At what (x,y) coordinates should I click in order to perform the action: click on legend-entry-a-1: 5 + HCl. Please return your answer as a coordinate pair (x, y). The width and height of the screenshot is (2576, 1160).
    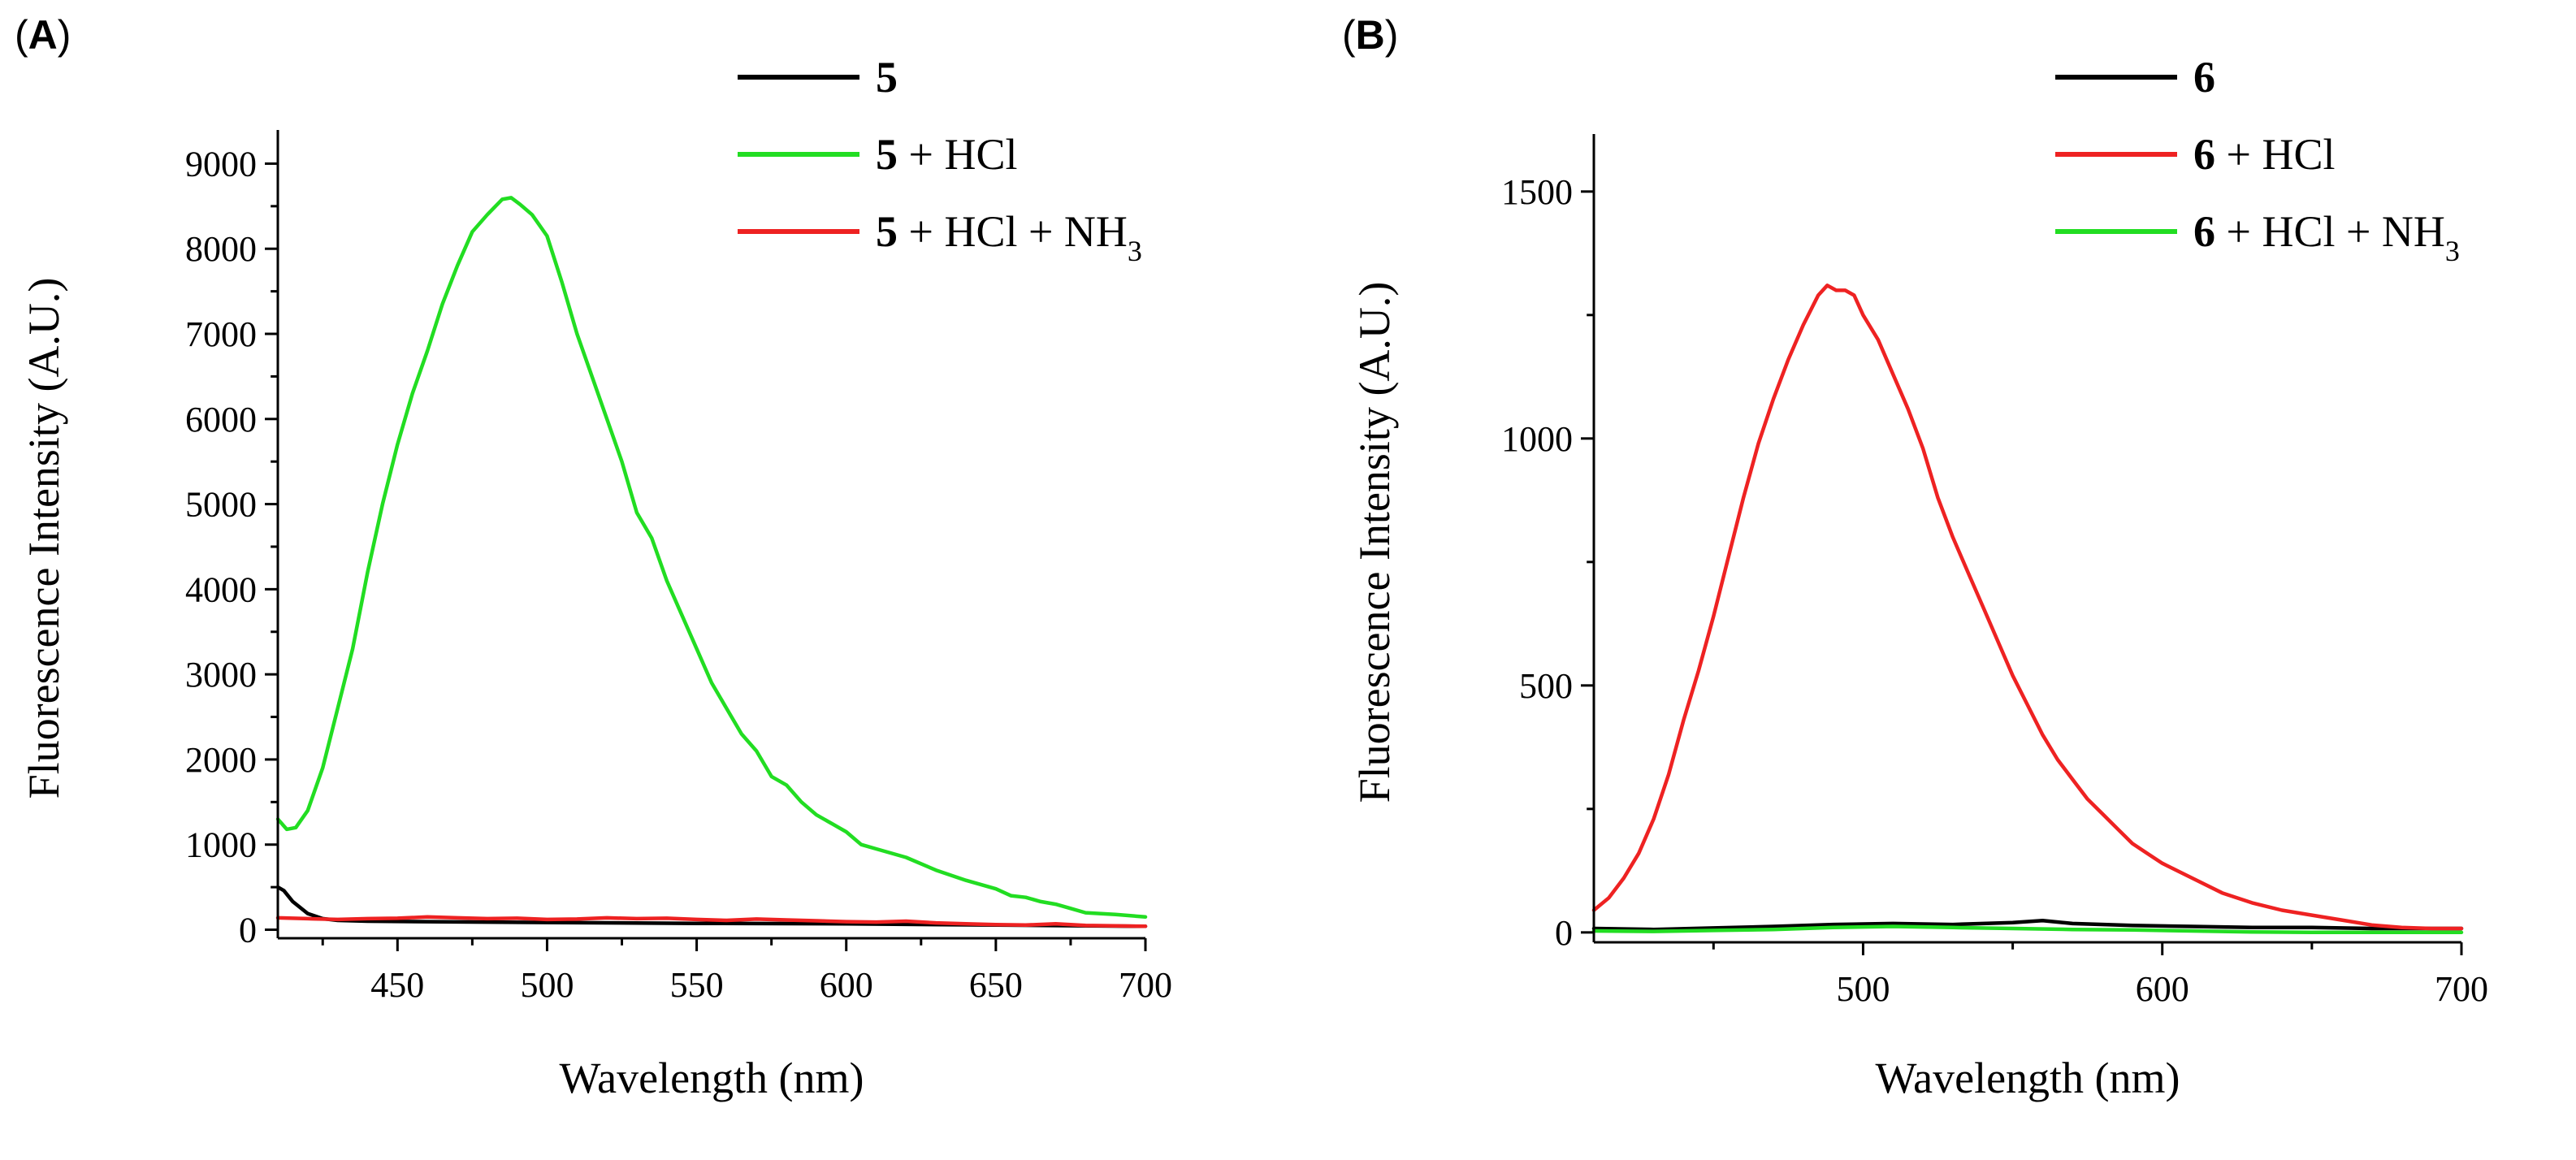
    Looking at the image, I should click on (947, 154).